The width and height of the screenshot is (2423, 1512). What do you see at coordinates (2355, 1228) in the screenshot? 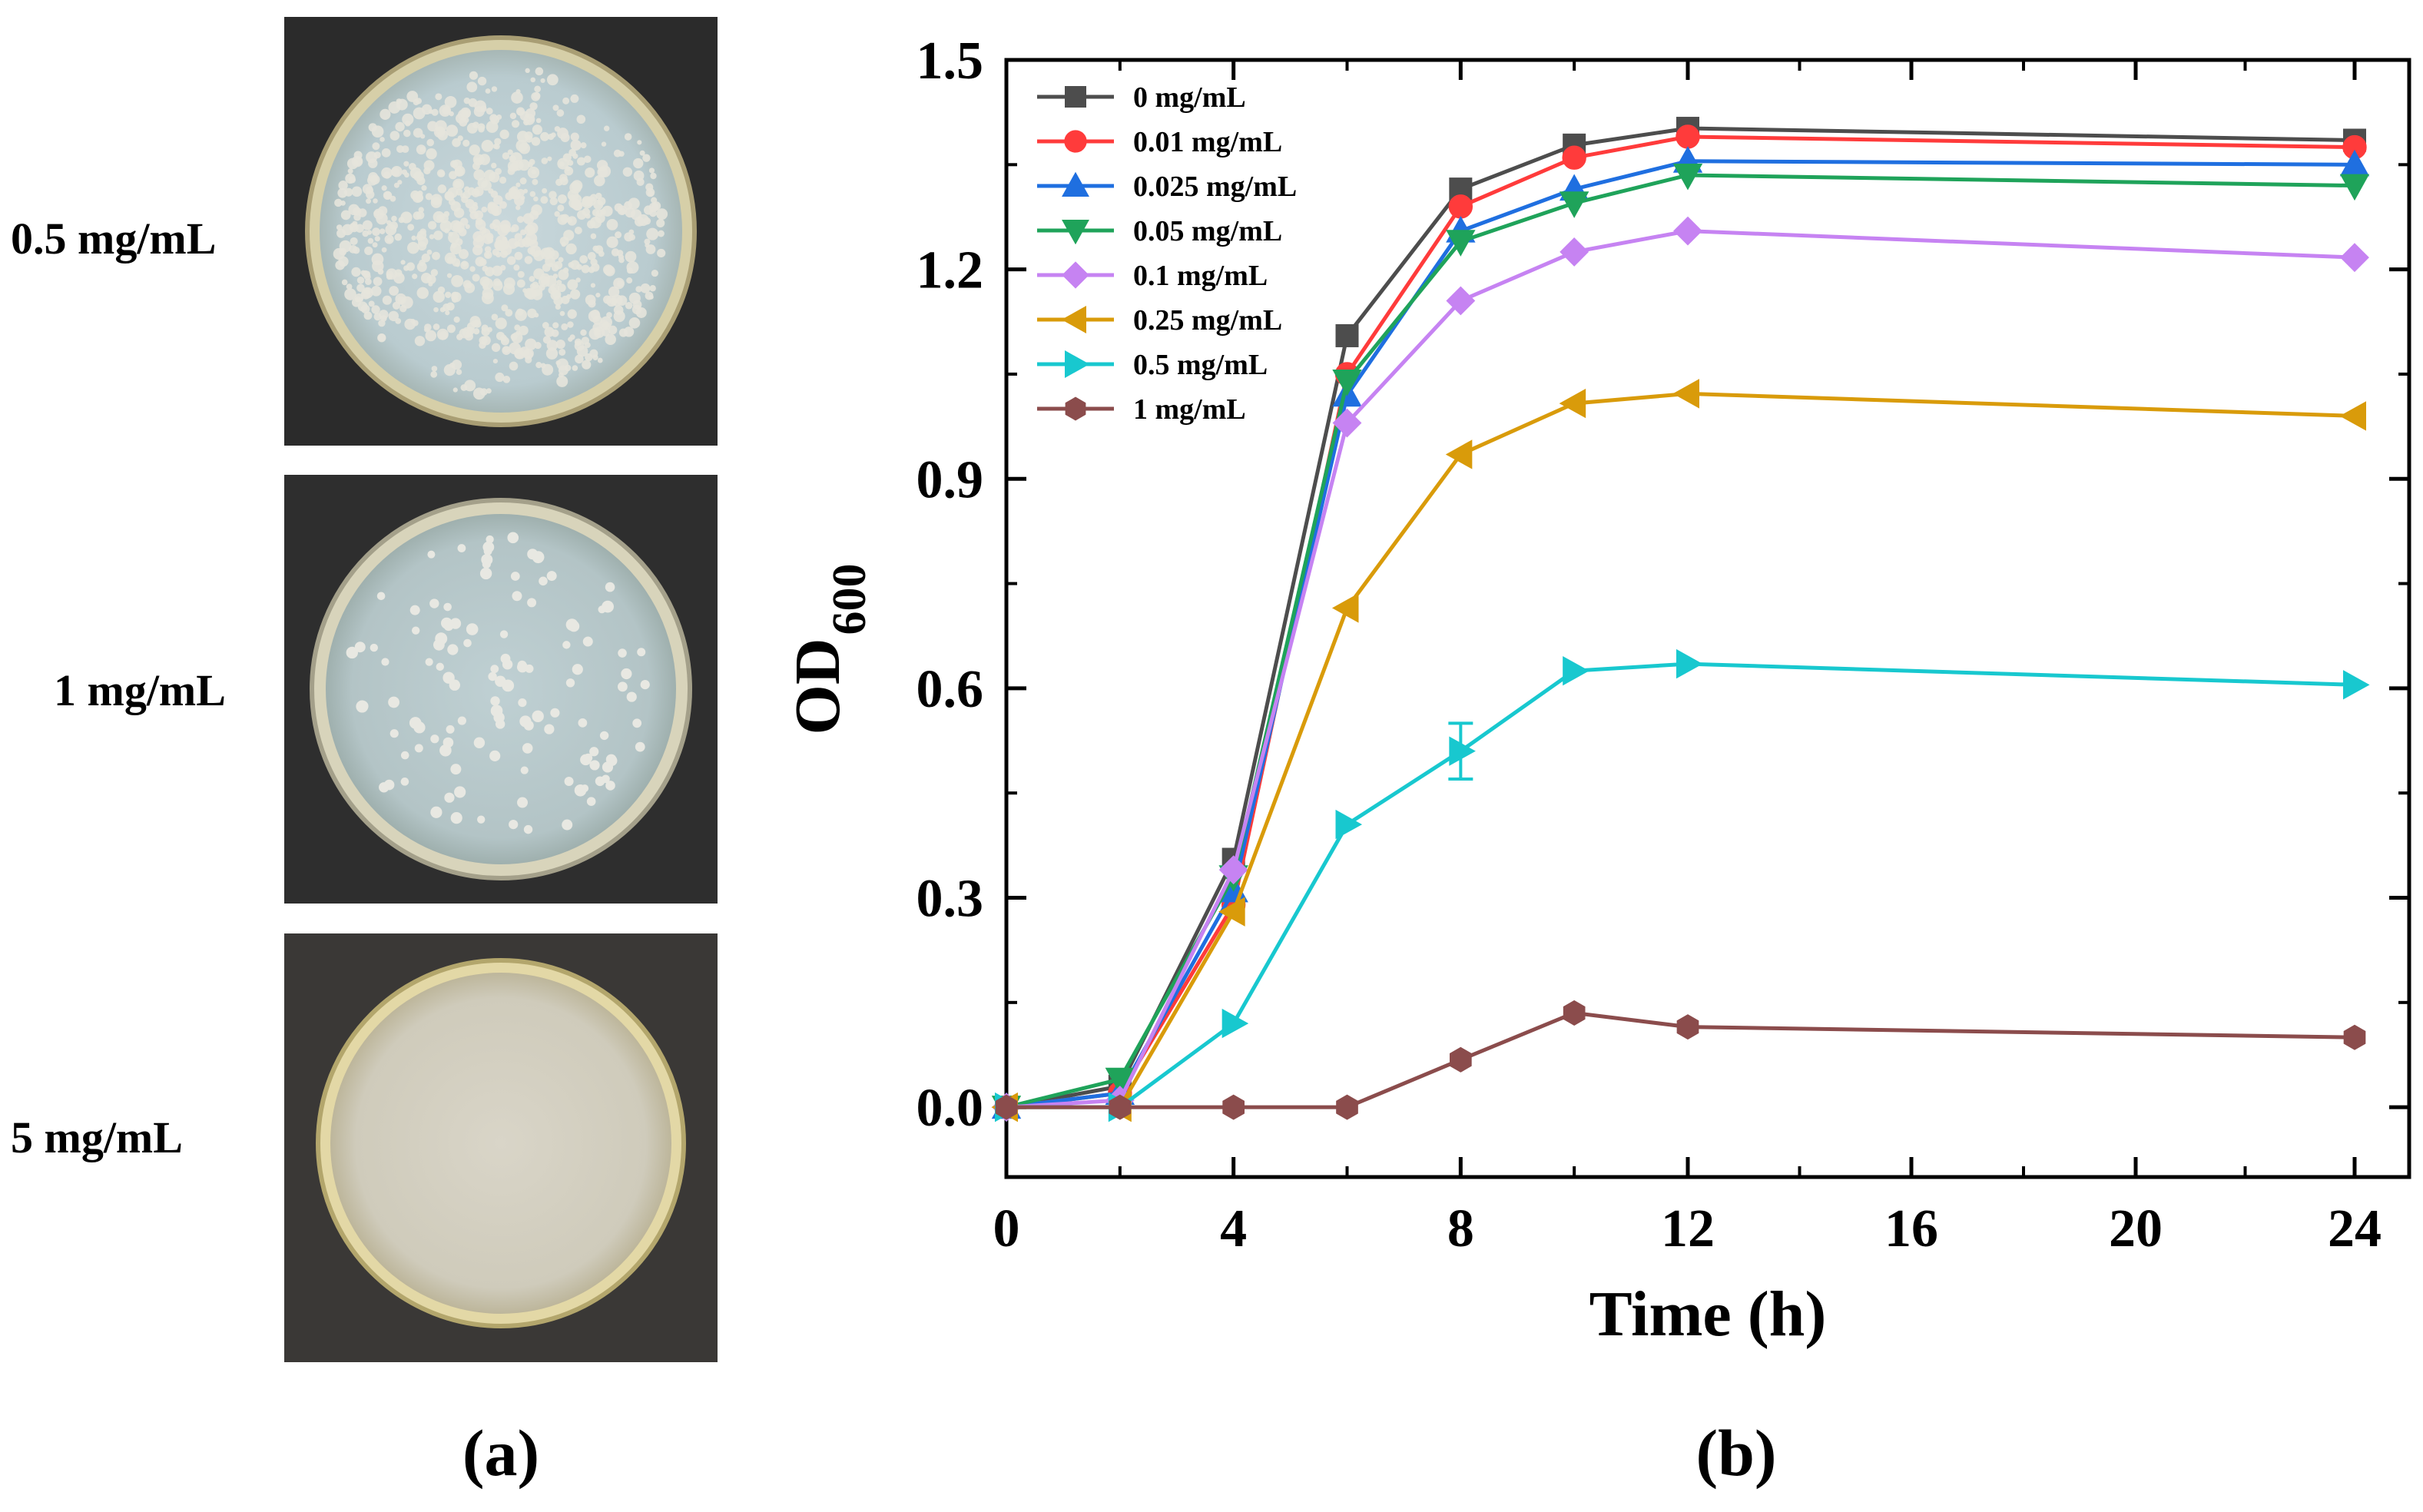
I see `x-tick-label: 24` at bounding box center [2355, 1228].